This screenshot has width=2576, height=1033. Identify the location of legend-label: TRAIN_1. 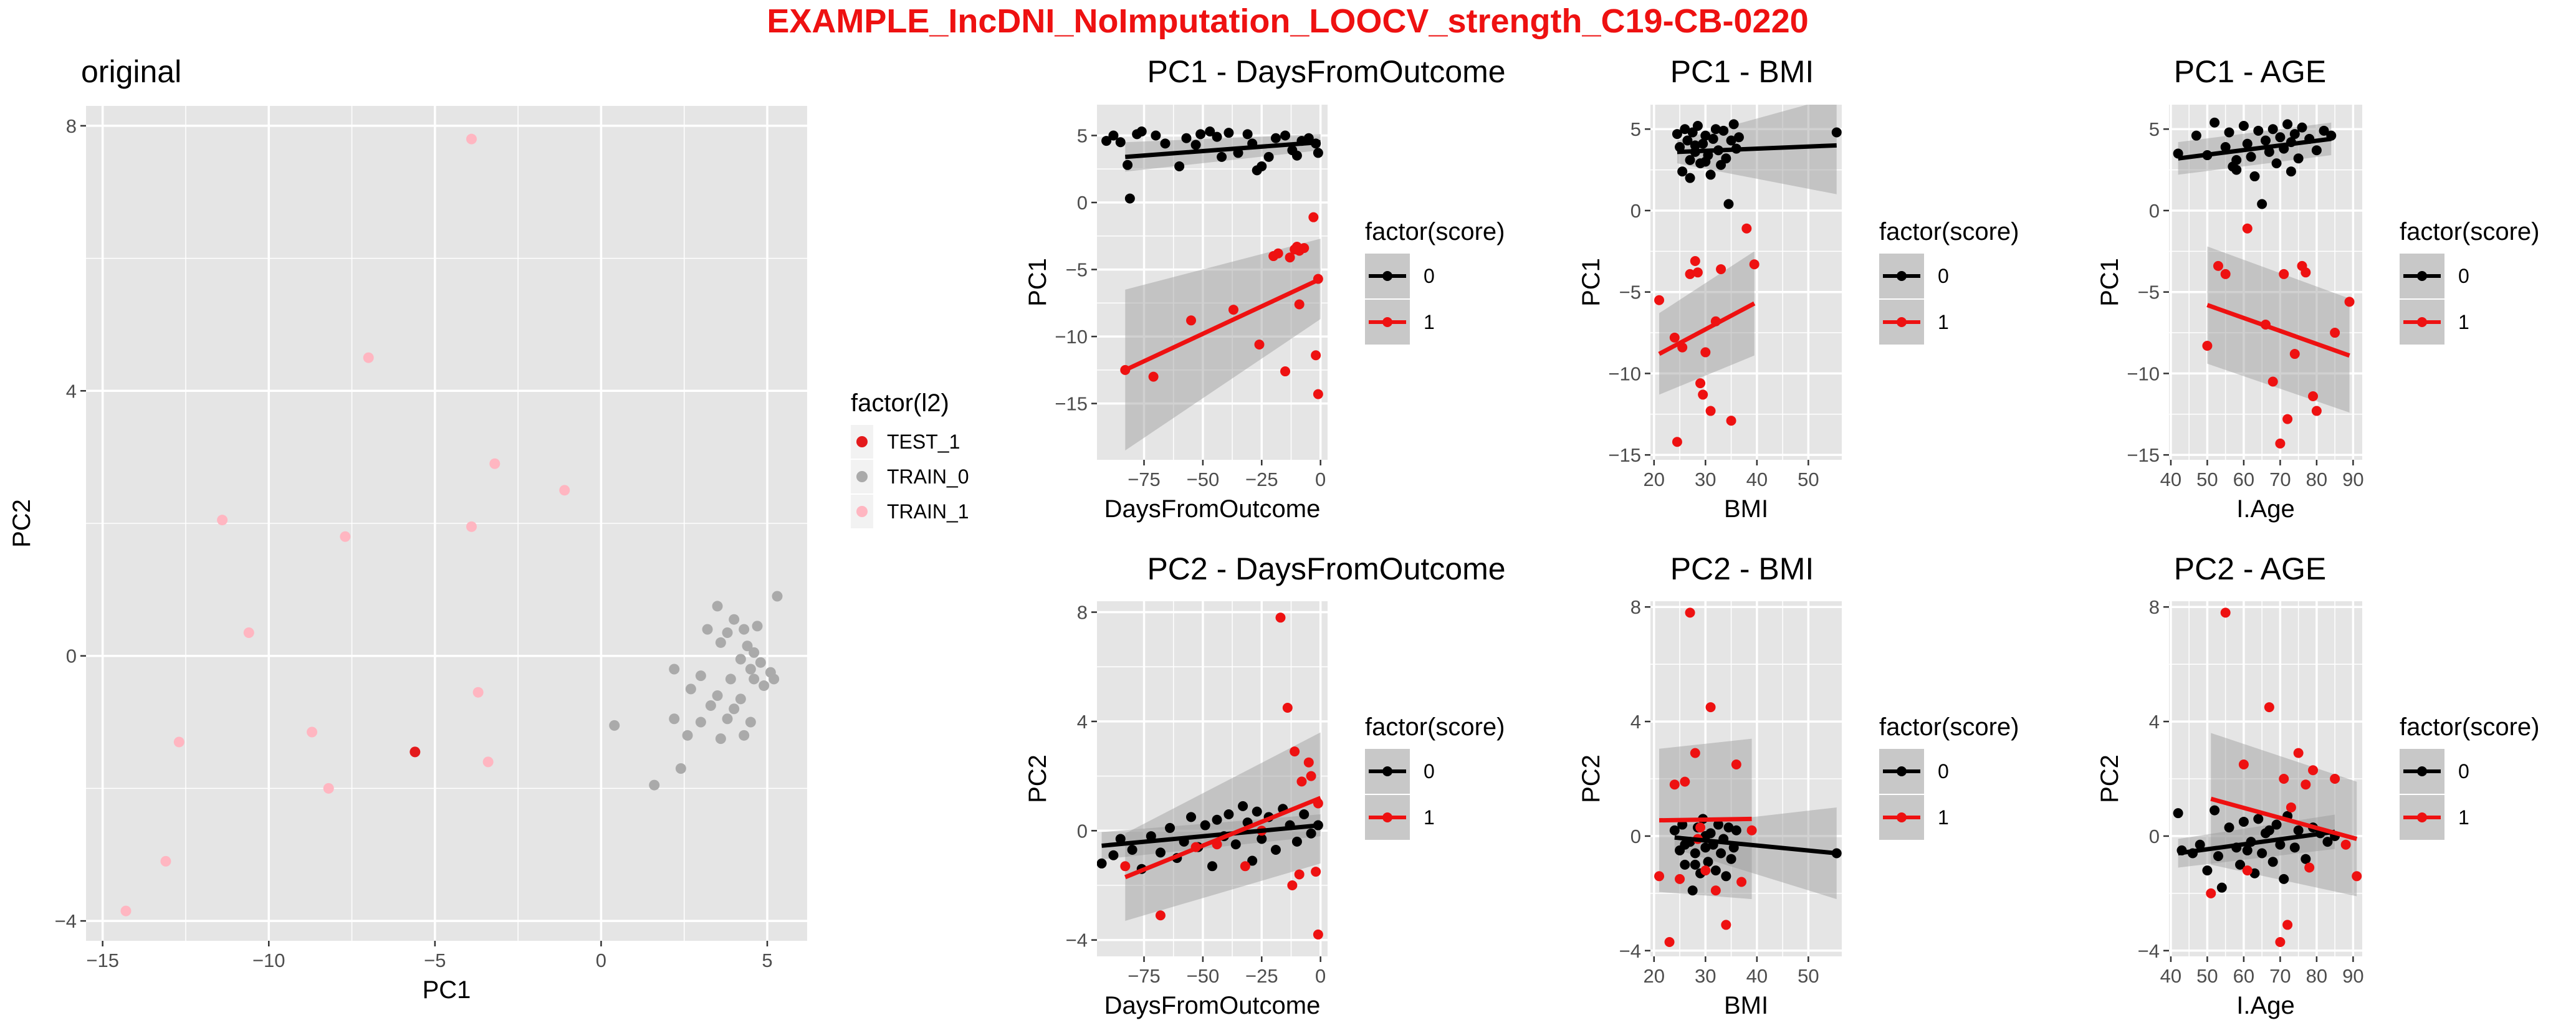
(928, 511).